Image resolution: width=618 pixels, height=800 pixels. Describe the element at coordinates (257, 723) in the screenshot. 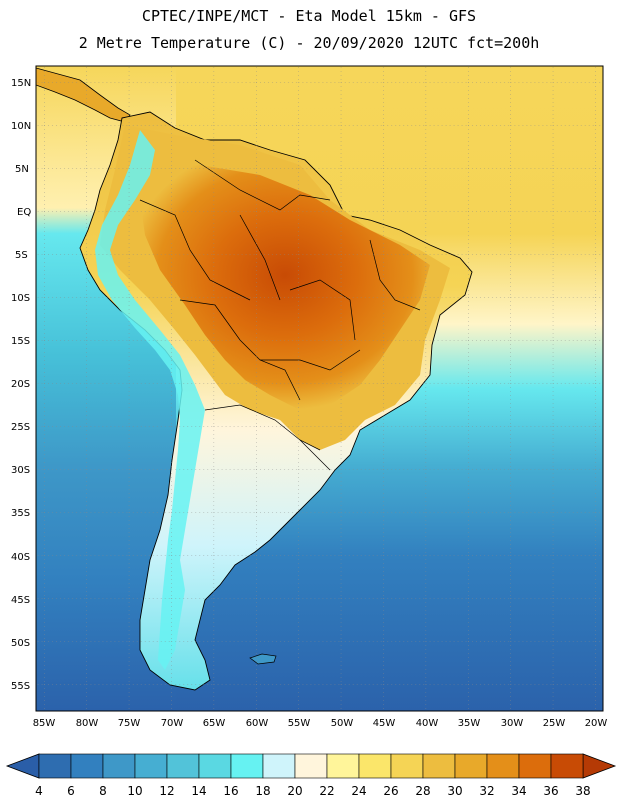

I see `lon-label-60w: 60W` at that location.